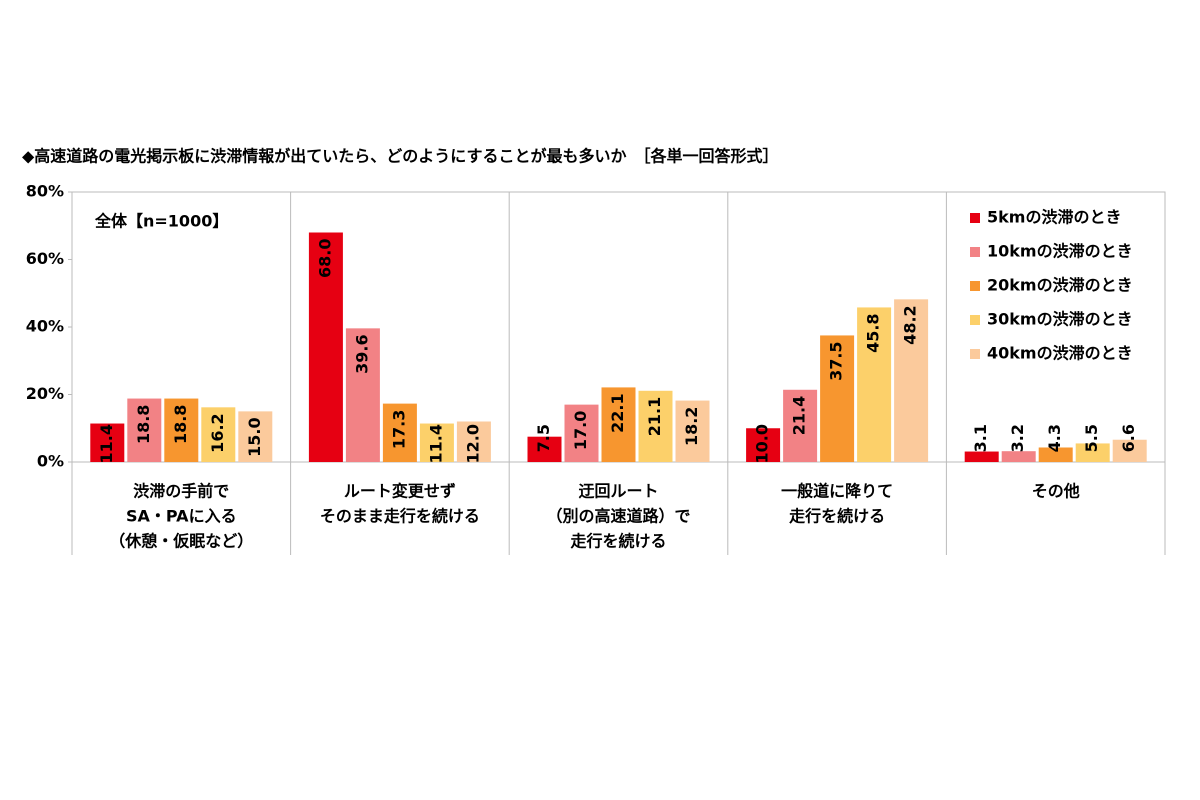  What do you see at coordinates (1060, 319) in the screenshot?
I see `legend-label: 30kmの渋滞のとき` at bounding box center [1060, 319].